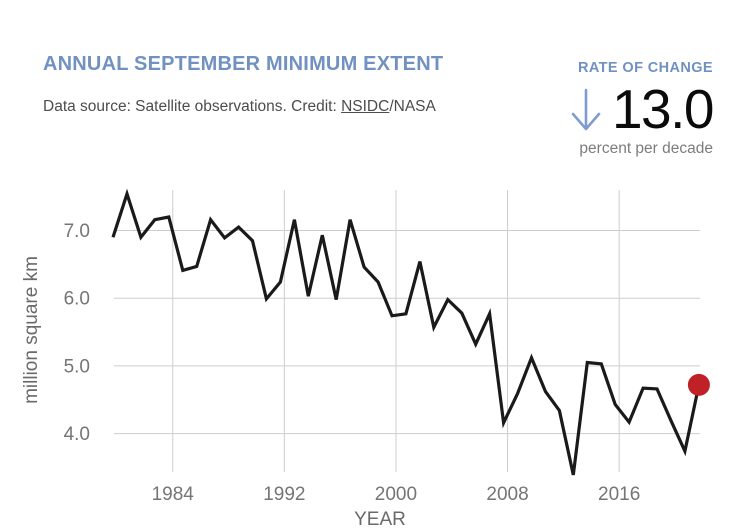 Image resolution: width=747 pixels, height=529 pixels. Describe the element at coordinates (380, 519) in the screenshot. I see `x-axis-title: YEAR` at that location.